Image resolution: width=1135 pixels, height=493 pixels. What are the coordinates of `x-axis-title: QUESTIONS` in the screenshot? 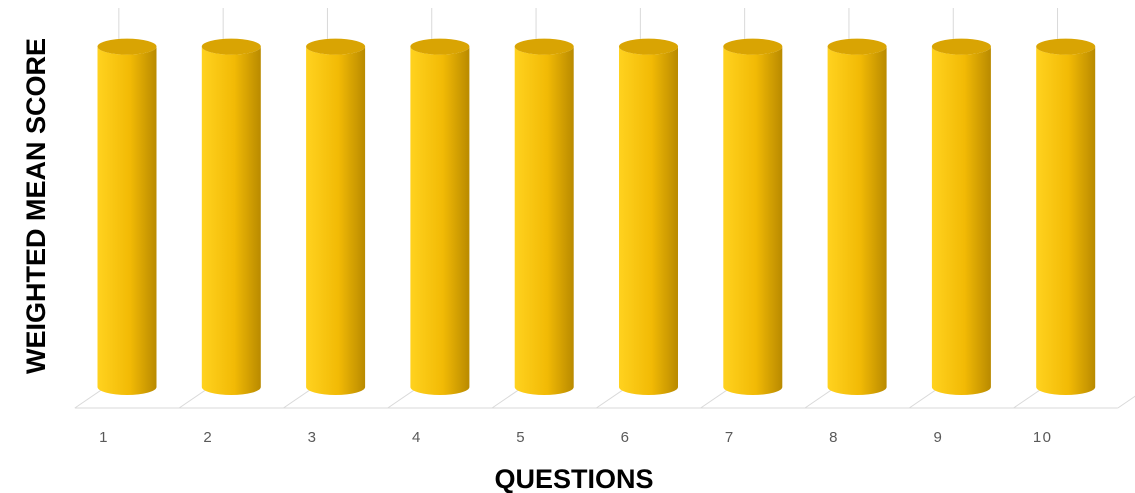 It's located at (573, 478).